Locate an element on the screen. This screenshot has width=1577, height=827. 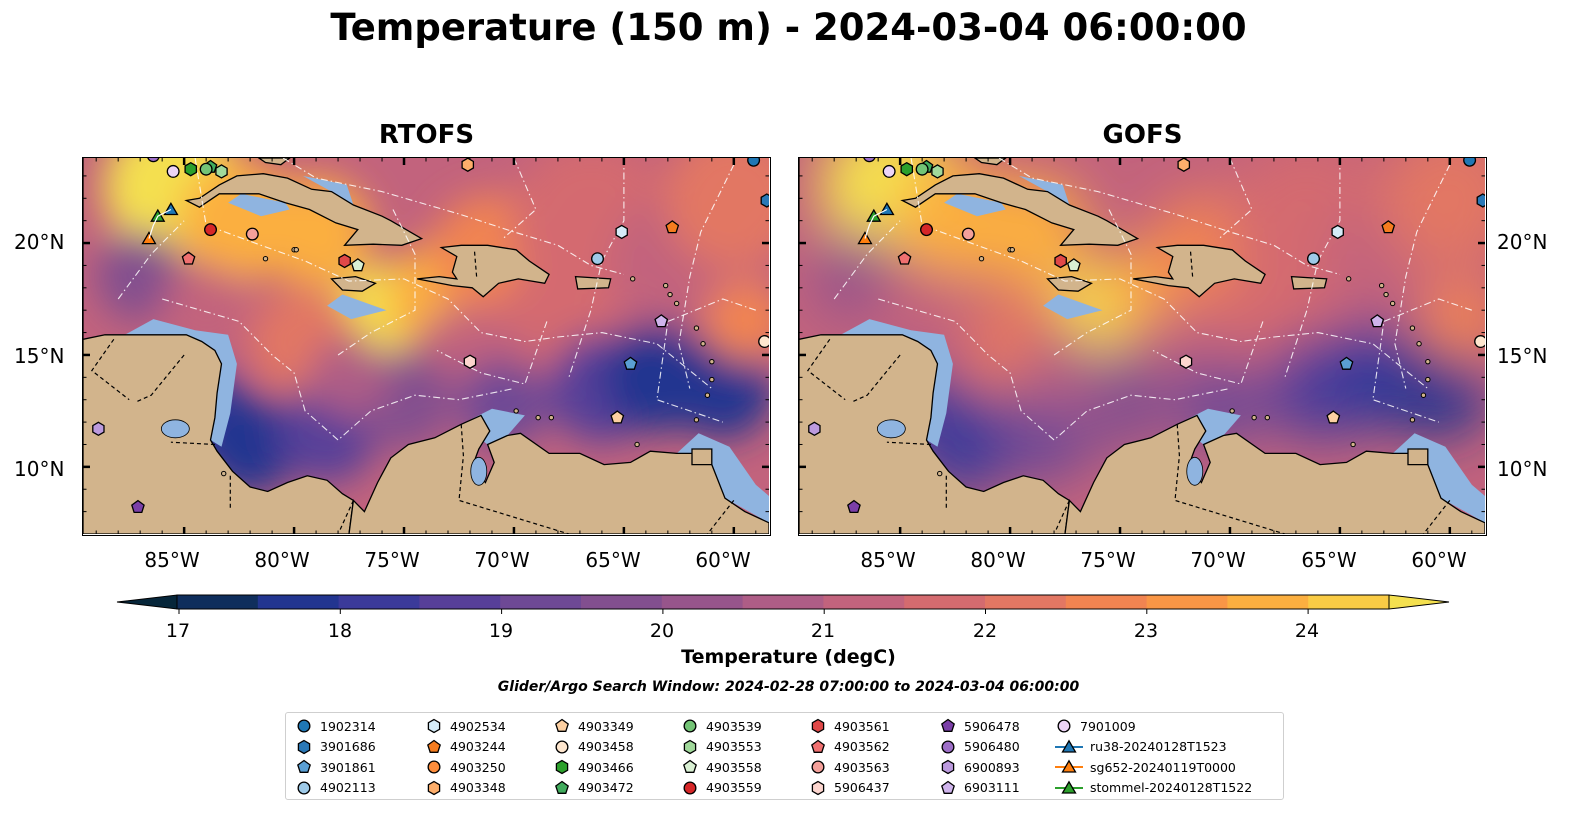
legend-item-sg652-20240119T0000: sg652-20240119T0000 is located at coordinates (1145, 767).